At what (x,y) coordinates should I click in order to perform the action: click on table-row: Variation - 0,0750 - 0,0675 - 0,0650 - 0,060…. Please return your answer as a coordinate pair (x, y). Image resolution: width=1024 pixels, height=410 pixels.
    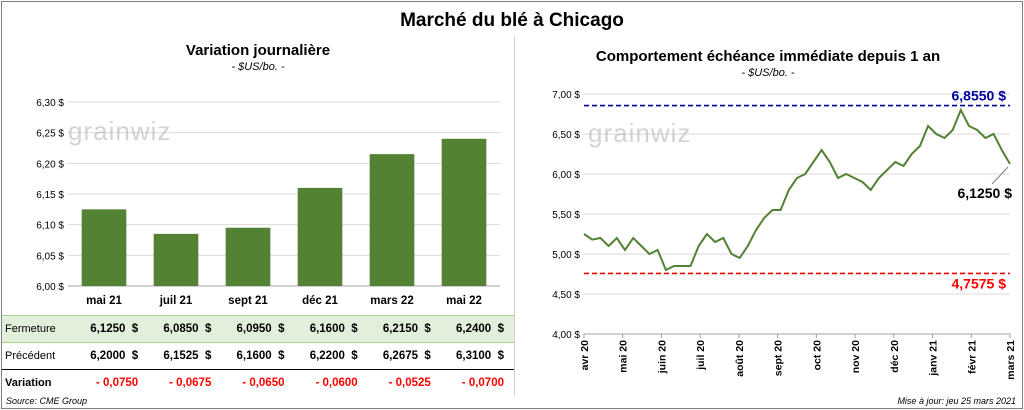
    Looking at the image, I should click on (258, 383).